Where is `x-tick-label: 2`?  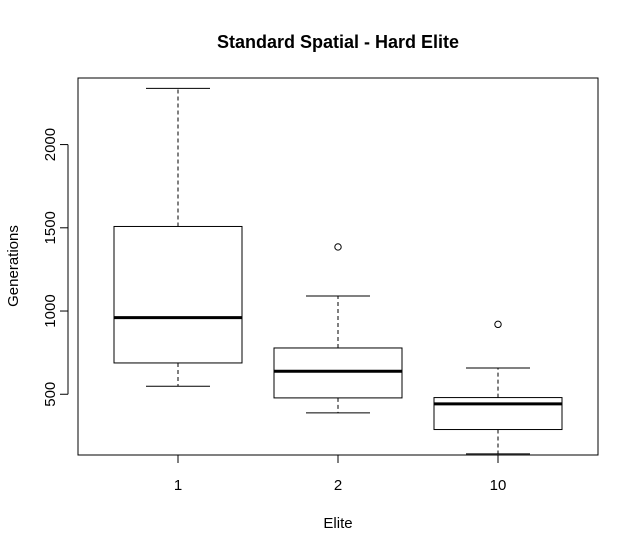 x-tick-label: 2 is located at coordinates (338, 485).